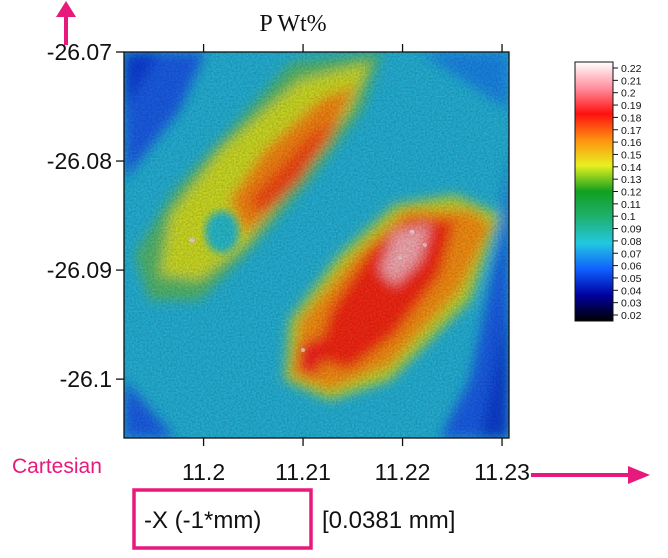 The height and width of the screenshot is (558, 668). What do you see at coordinates (85, 215) in the screenshot?
I see `y-axis: -26.07 -26.08 -26.09 -26.1` at bounding box center [85, 215].